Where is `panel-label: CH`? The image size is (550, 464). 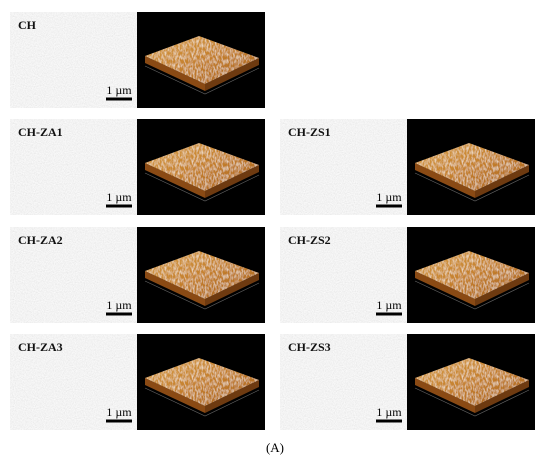 panel-label: CH is located at coordinates (27, 25).